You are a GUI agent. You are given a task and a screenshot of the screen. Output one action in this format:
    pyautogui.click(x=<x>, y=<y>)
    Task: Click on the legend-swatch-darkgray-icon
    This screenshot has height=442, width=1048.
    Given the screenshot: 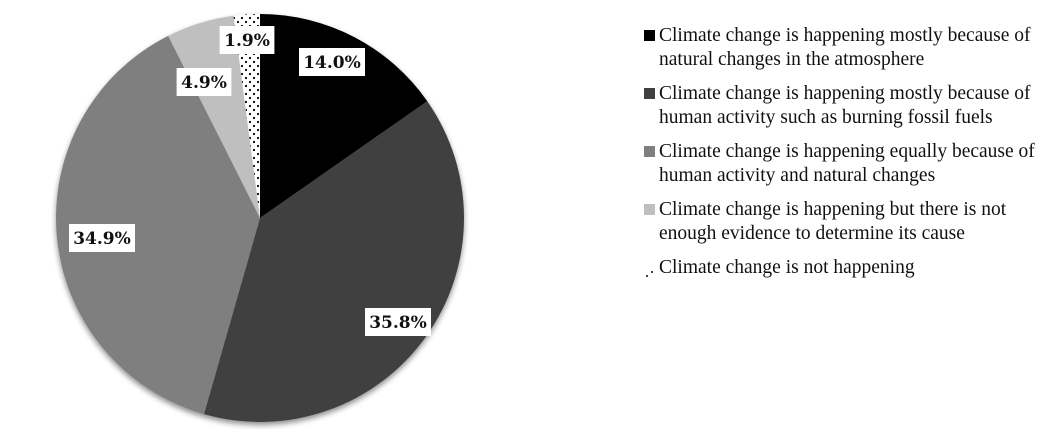 What is the action you would take?
    pyautogui.click(x=649, y=93)
    